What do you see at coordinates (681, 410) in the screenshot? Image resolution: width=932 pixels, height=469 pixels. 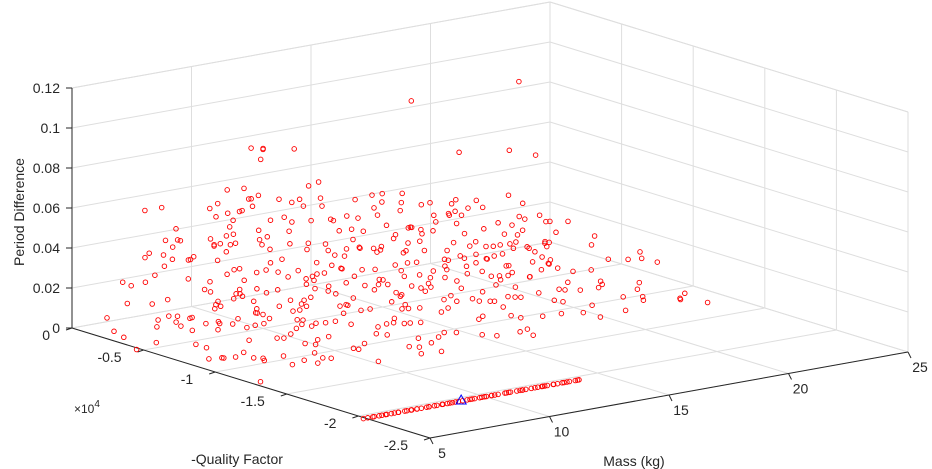 I see `x-tick-label: 15` at bounding box center [681, 410].